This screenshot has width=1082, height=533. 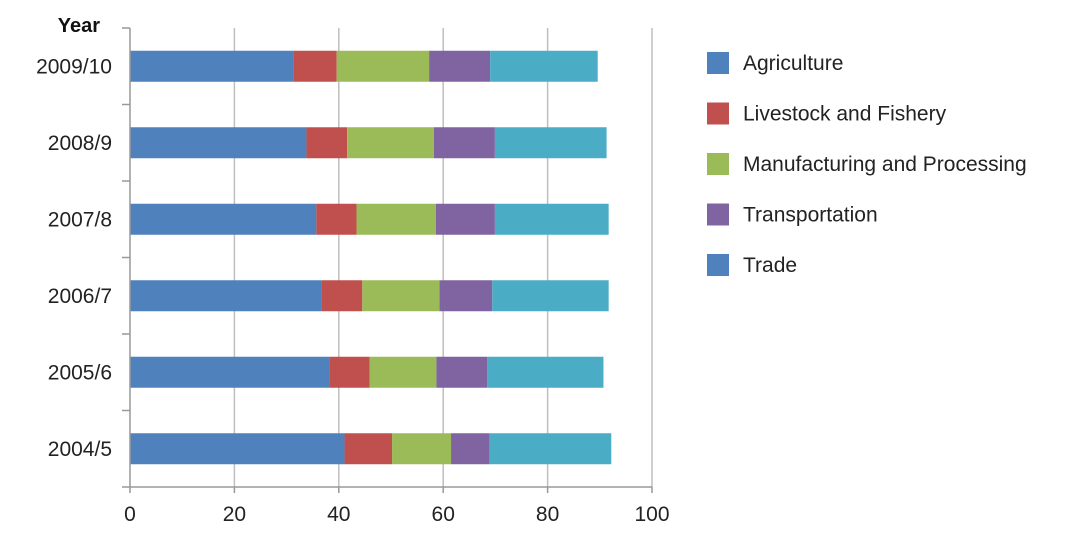 What do you see at coordinates (80, 449) in the screenshot?
I see `y-tick-label: 2004/5` at bounding box center [80, 449].